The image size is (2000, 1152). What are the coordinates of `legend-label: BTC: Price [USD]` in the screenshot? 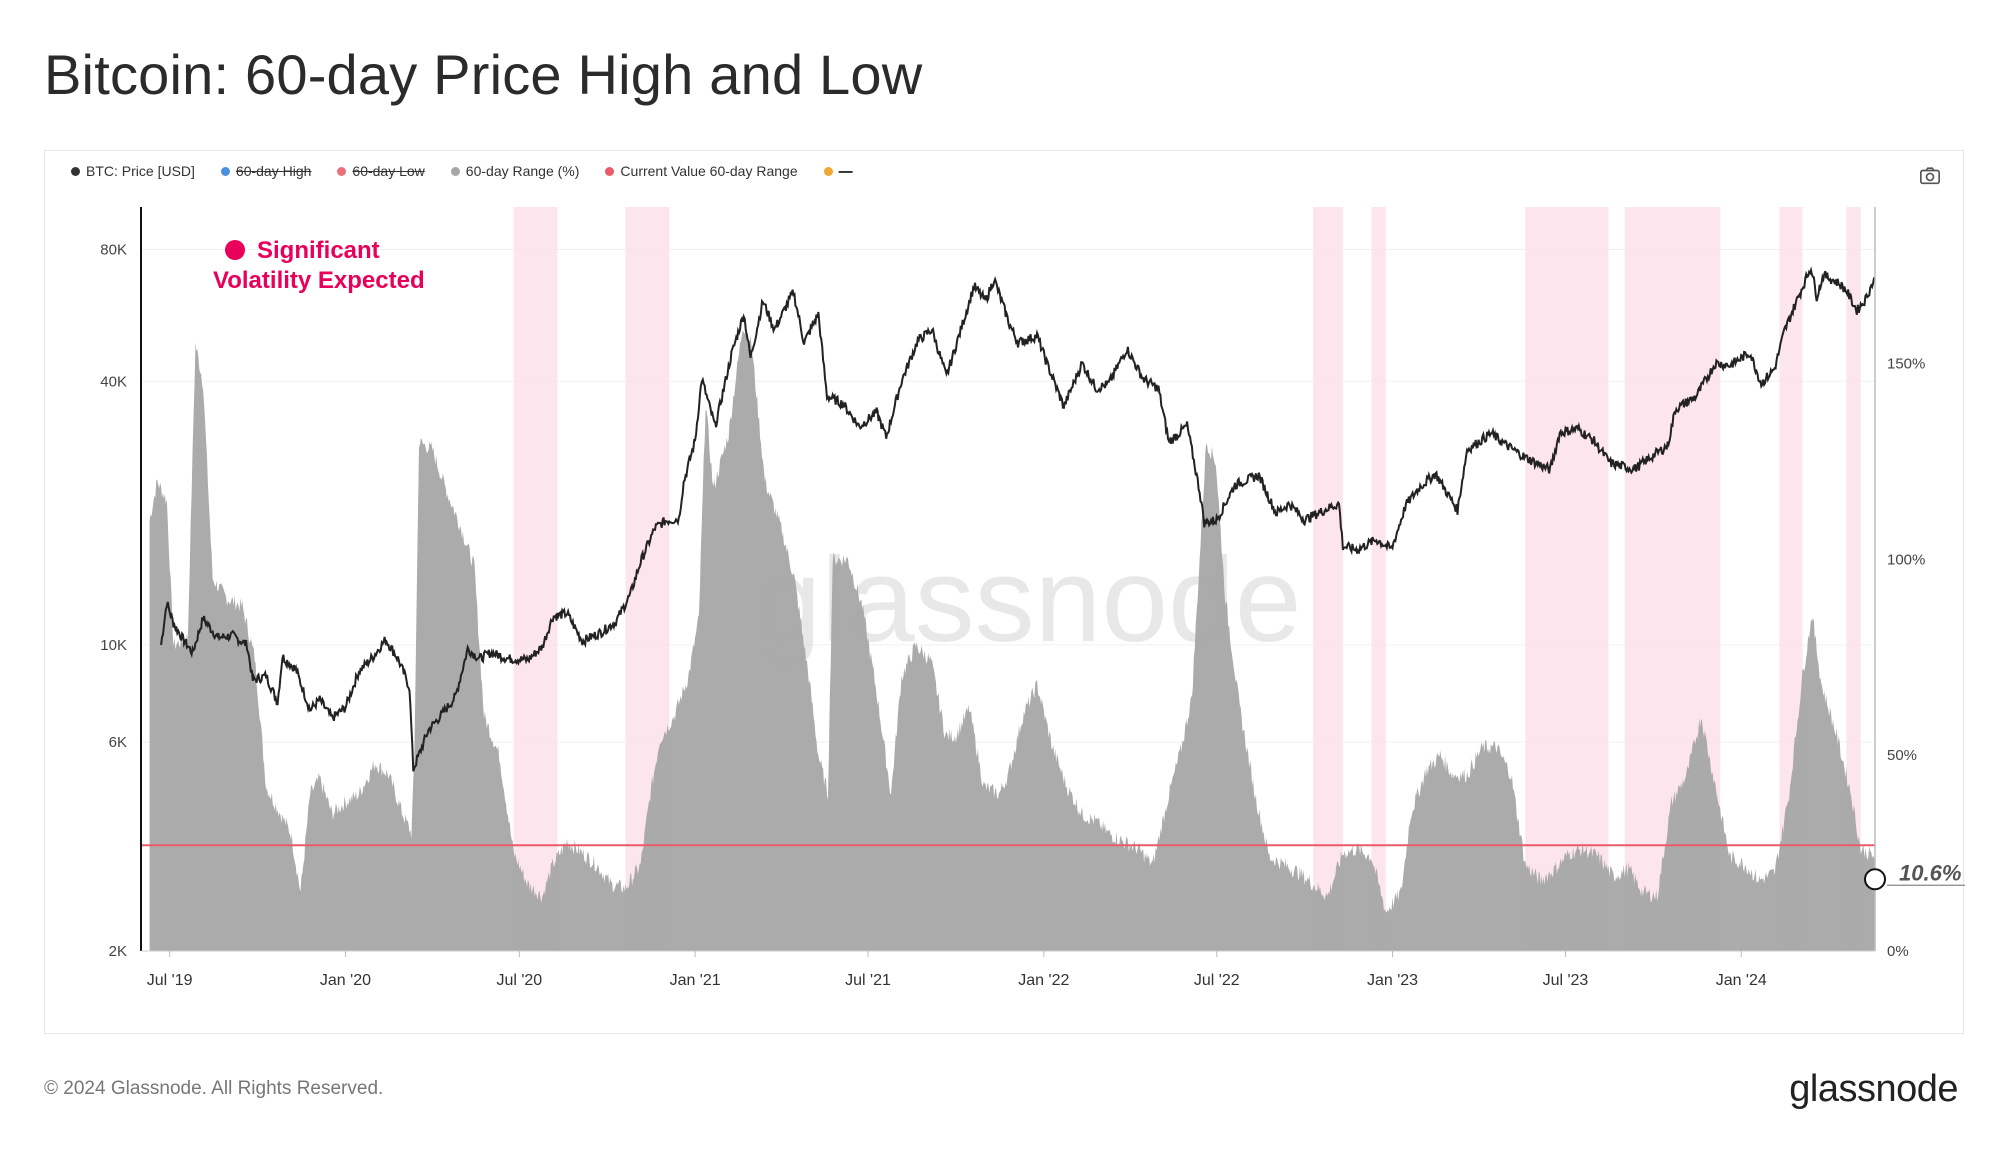 It's located at (140, 171).